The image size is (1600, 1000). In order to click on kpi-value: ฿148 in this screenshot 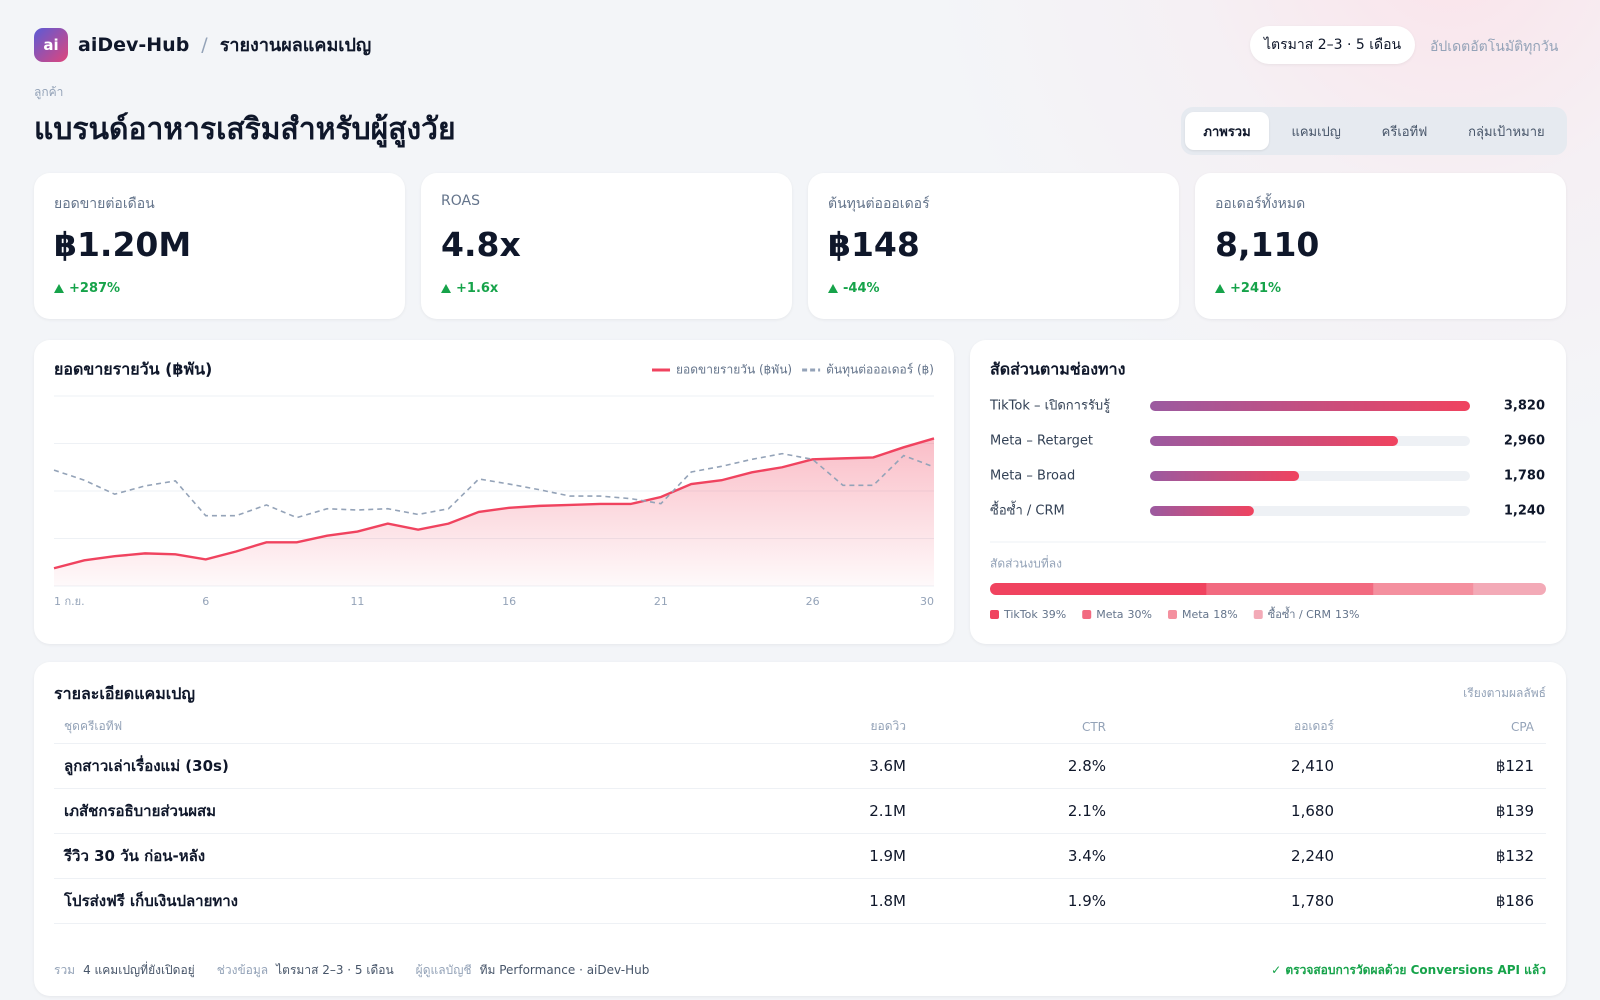, I will do `click(874, 244)`.